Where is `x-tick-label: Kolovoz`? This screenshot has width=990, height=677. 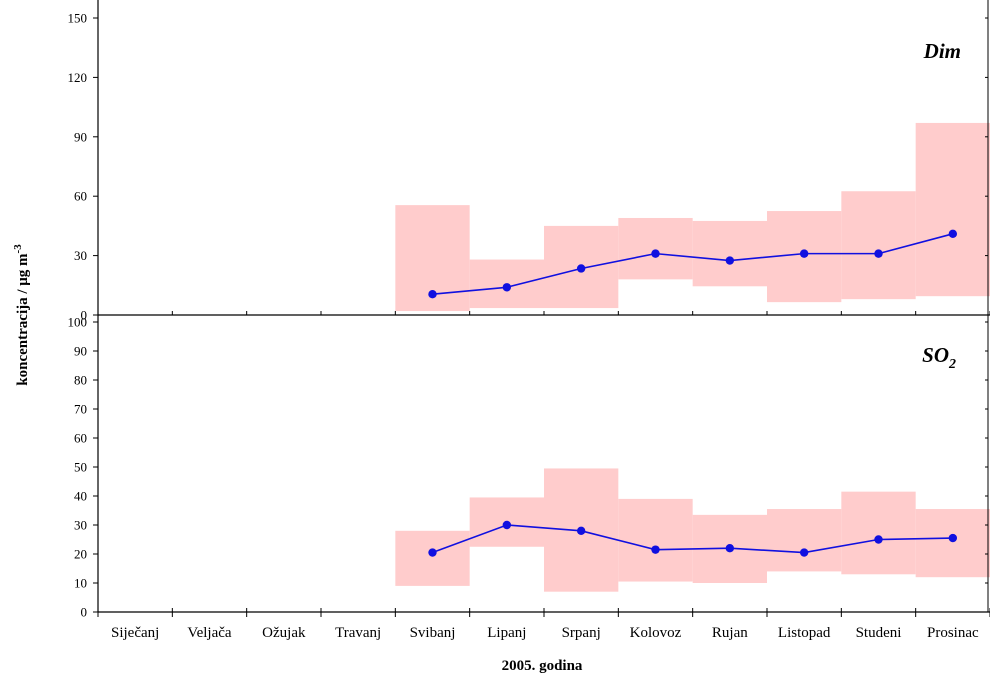
x-tick-label: Kolovoz is located at coordinates (656, 633).